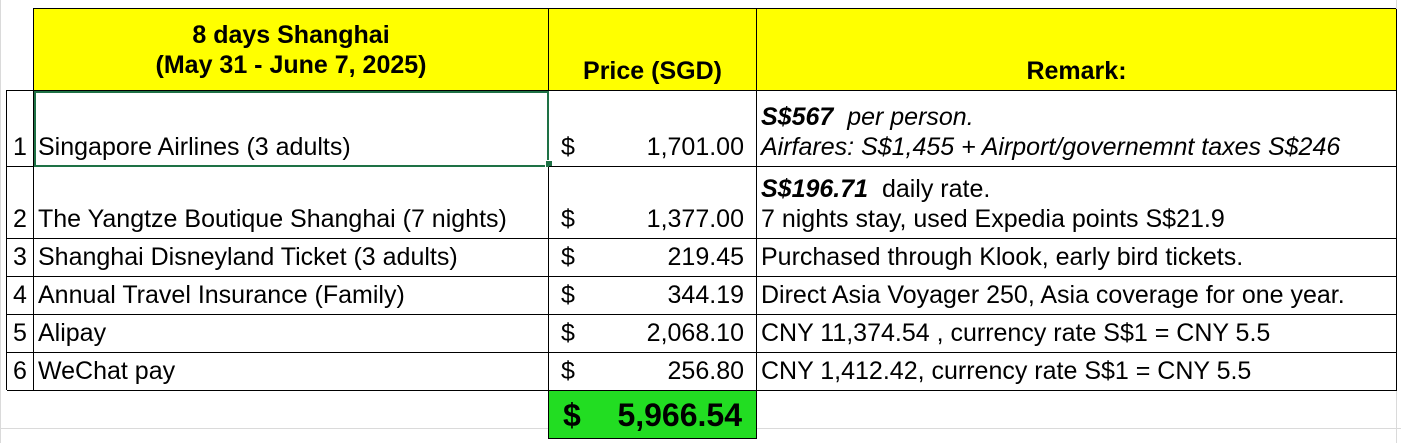 The image size is (1401, 443). I want to click on total-value: 5,966.54, so click(679, 414).